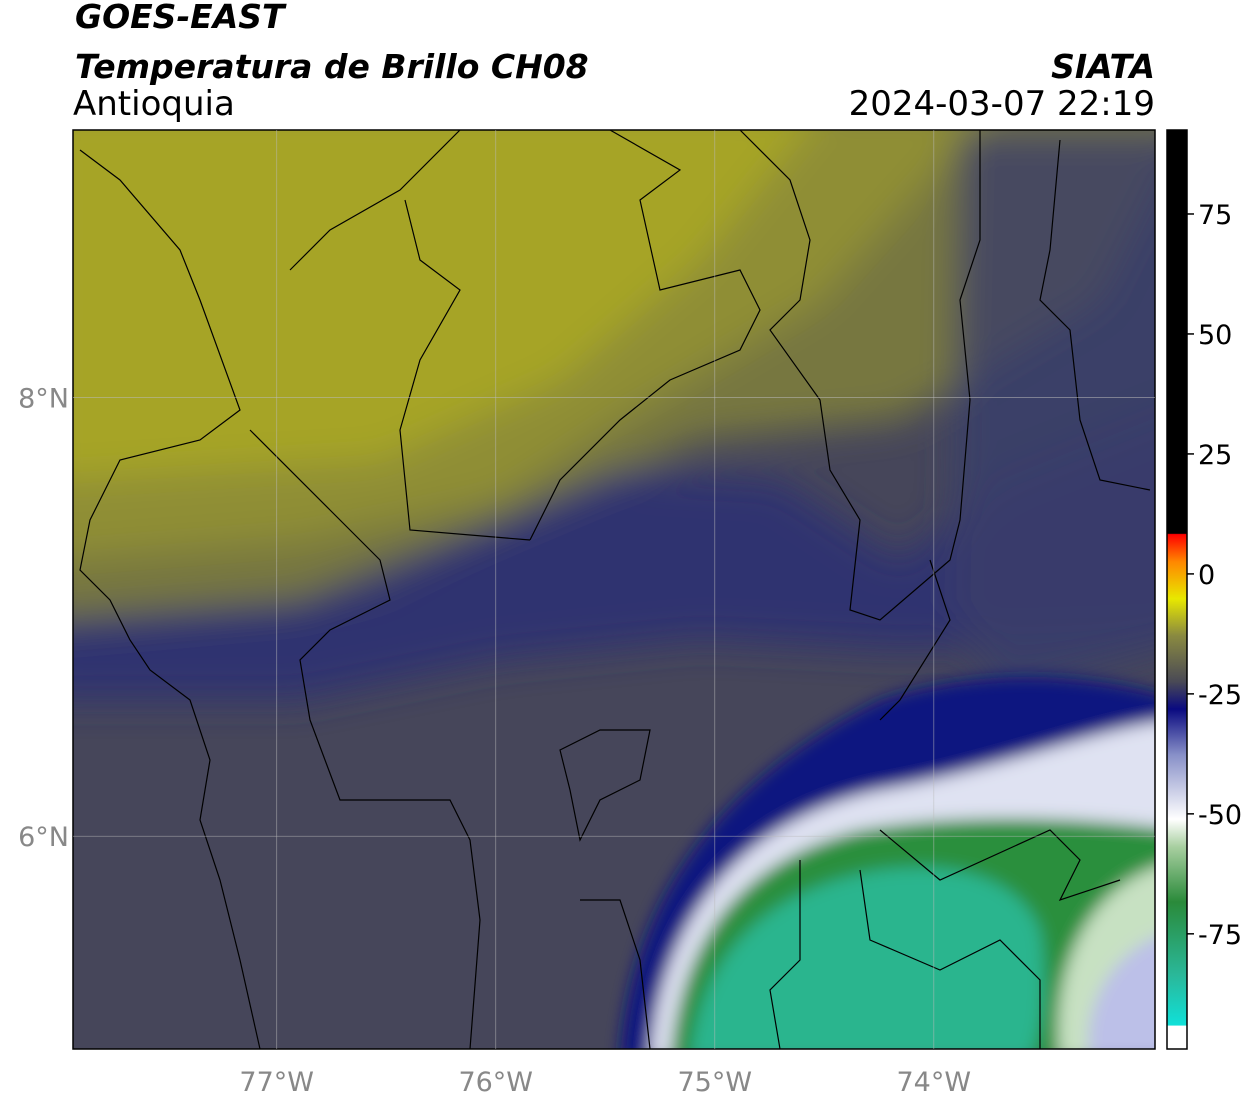 The width and height of the screenshot is (1252, 1099). Describe the element at coordinates (154, 104) in the screenshot. I see `region: Antioquia` at that location.